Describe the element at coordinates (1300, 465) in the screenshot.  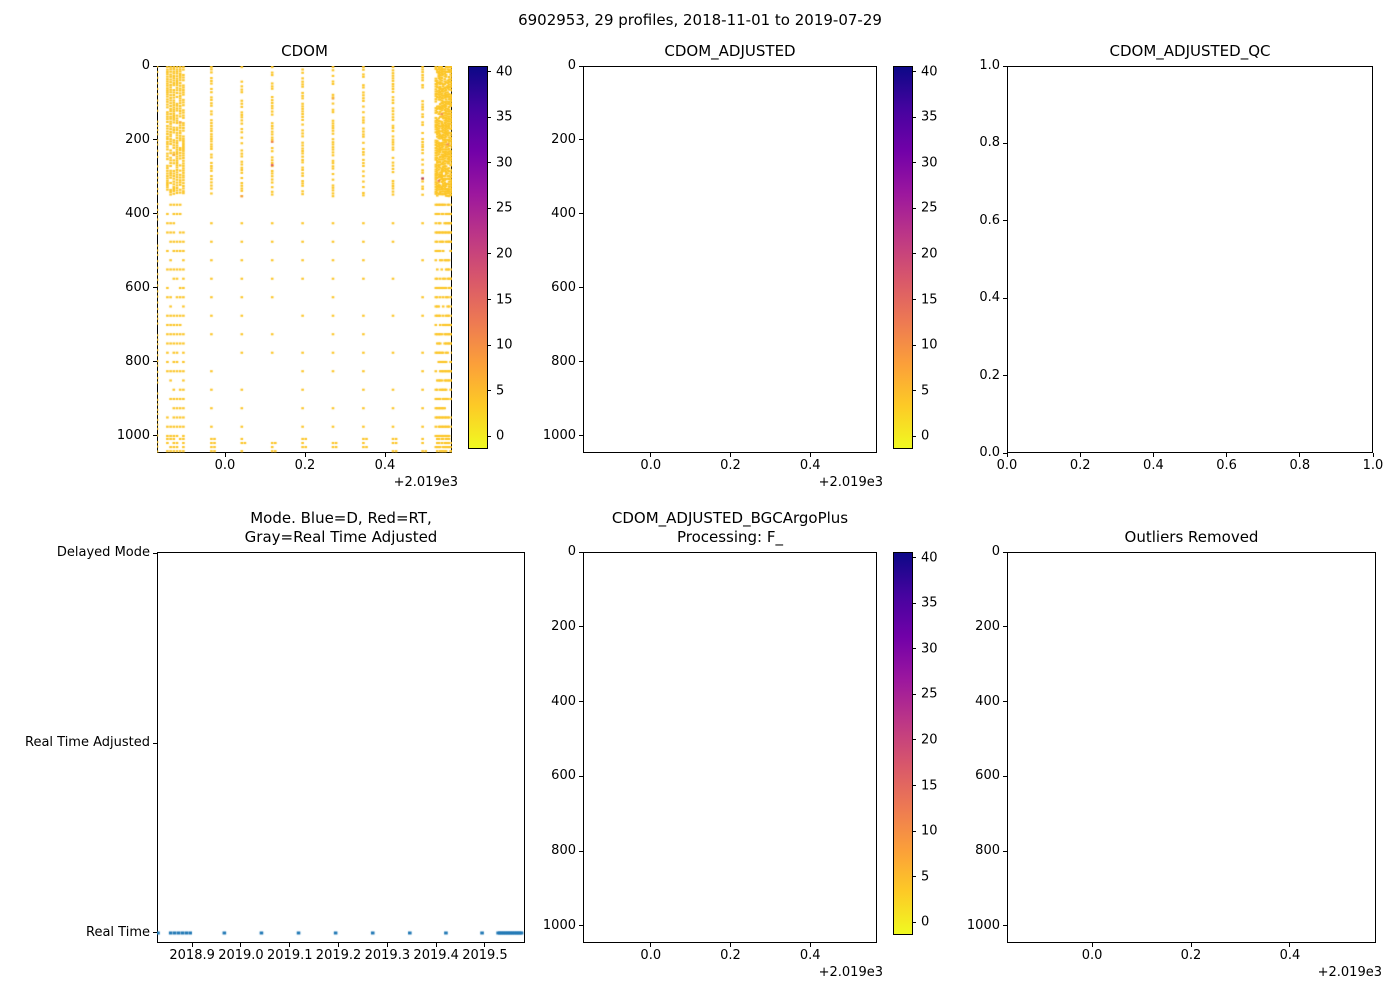
I see `x-tick-label: 0.8` at that location.